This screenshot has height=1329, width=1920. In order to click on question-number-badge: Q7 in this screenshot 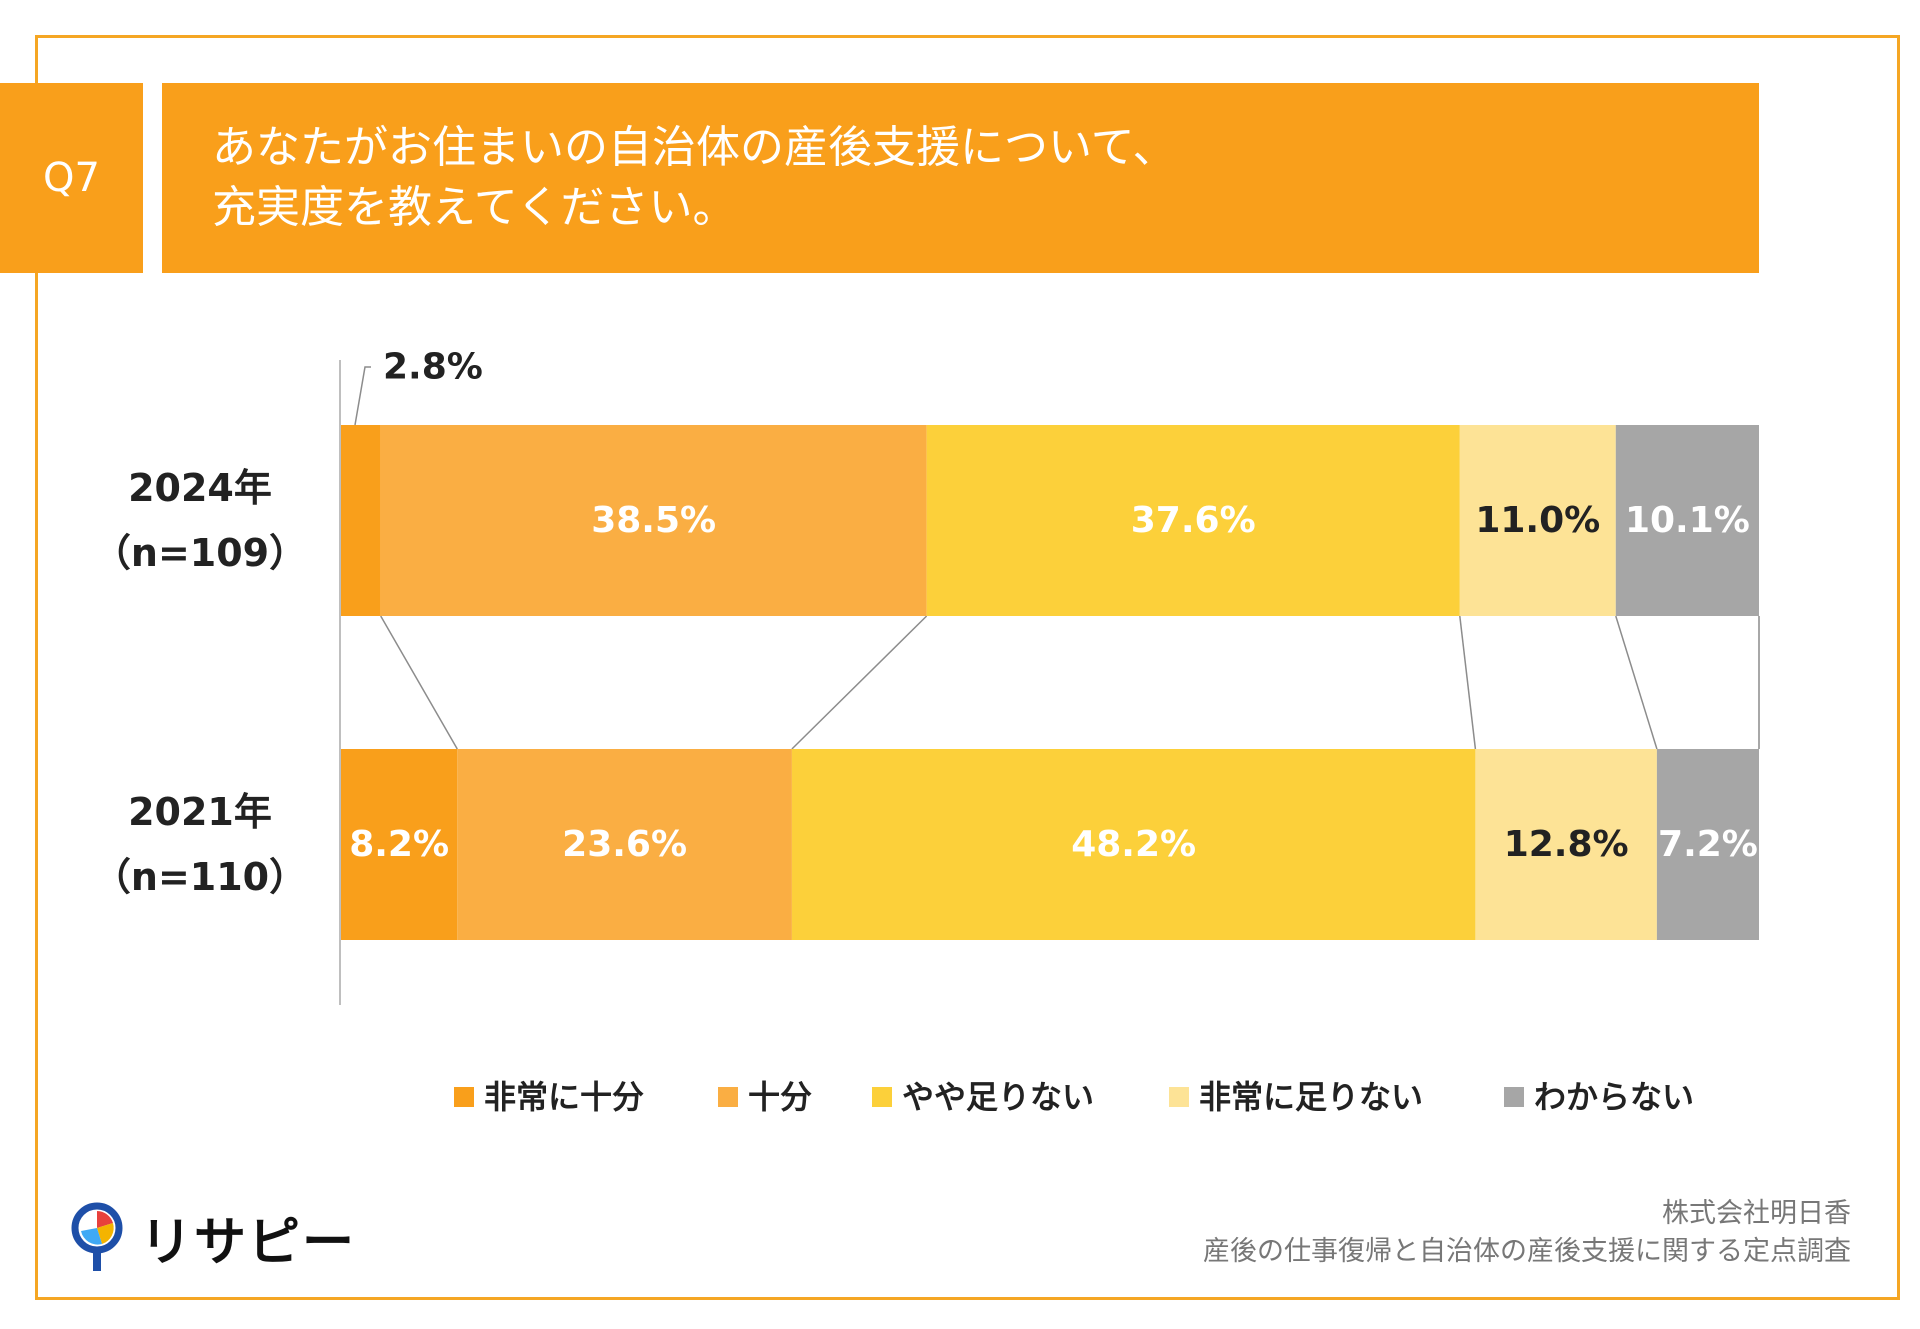, I will do `click(71, 178)`.